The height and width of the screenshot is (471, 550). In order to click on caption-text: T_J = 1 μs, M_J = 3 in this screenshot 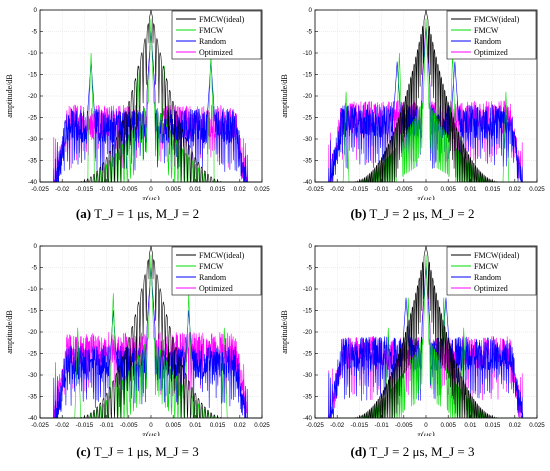, I will do `click(146, 451)`.